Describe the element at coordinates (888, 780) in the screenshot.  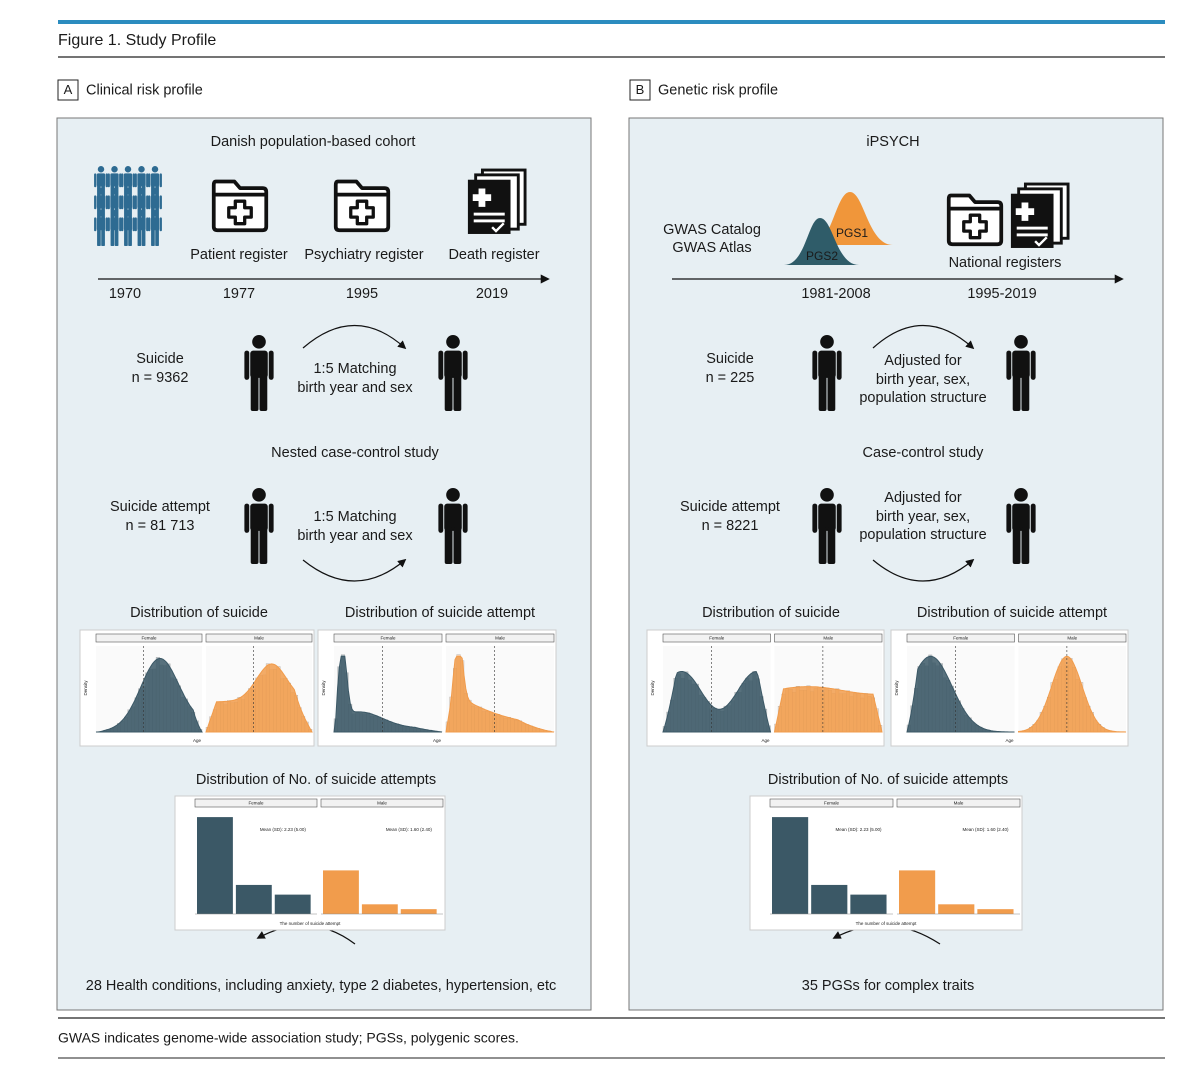
I see `chart-title: Distribution of No. of suicide attempts` at that location.